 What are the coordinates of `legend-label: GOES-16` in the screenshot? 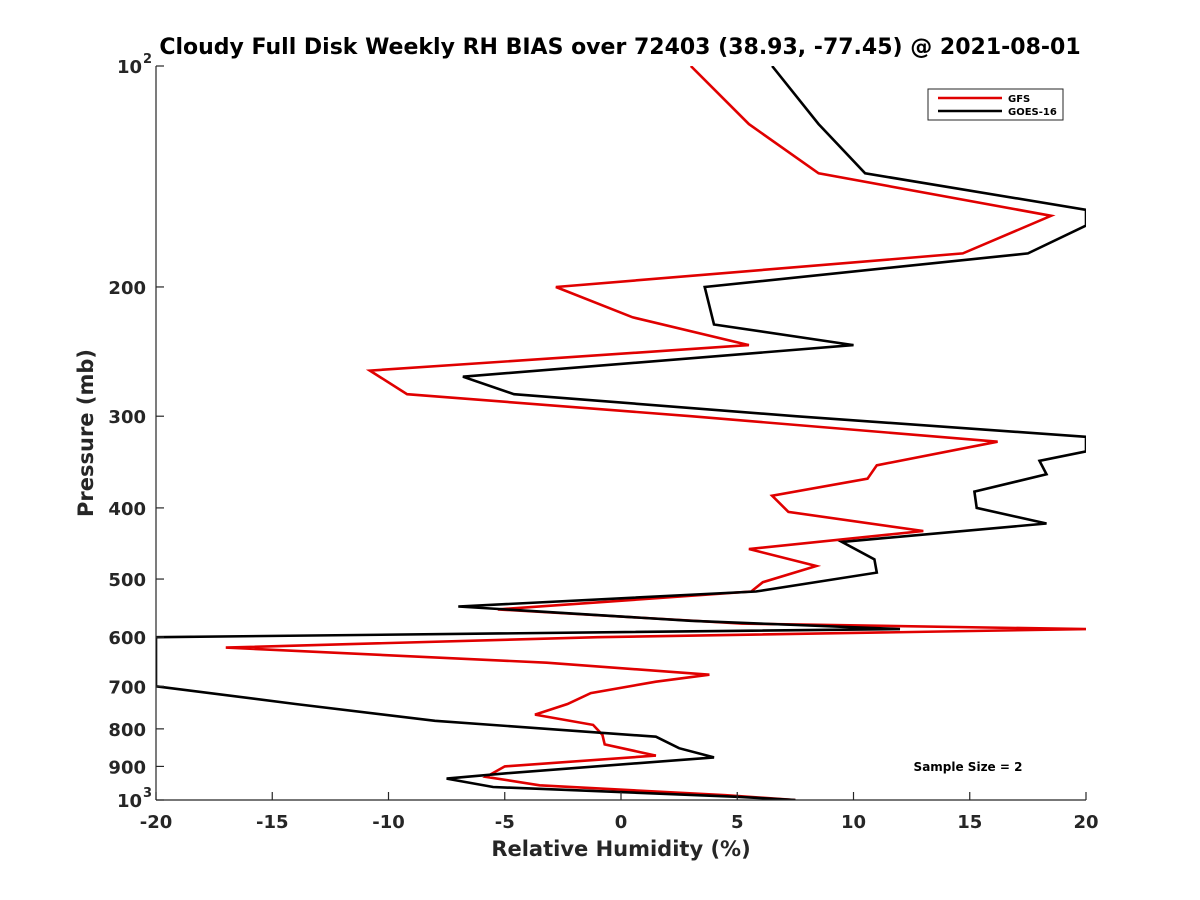 It's located at (1032, 112).